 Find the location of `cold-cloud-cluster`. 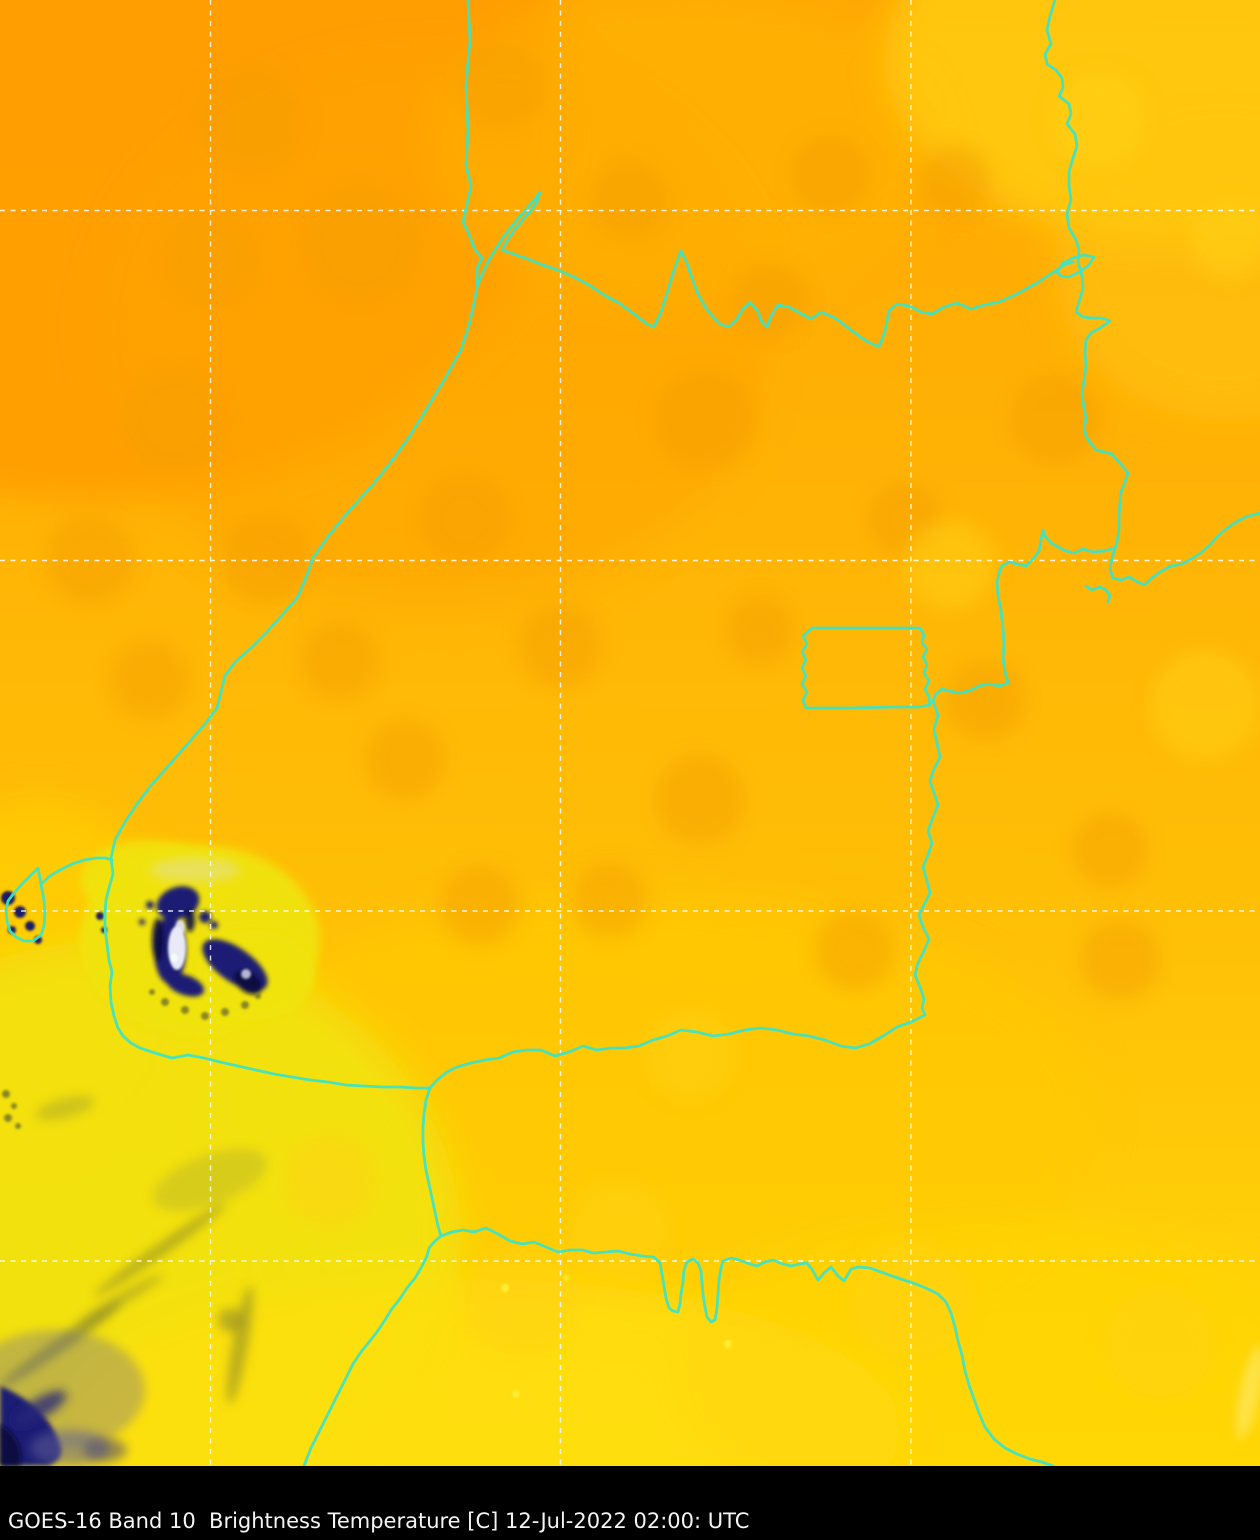

cold-cloud-cluster is located at coordinates (160, 984).